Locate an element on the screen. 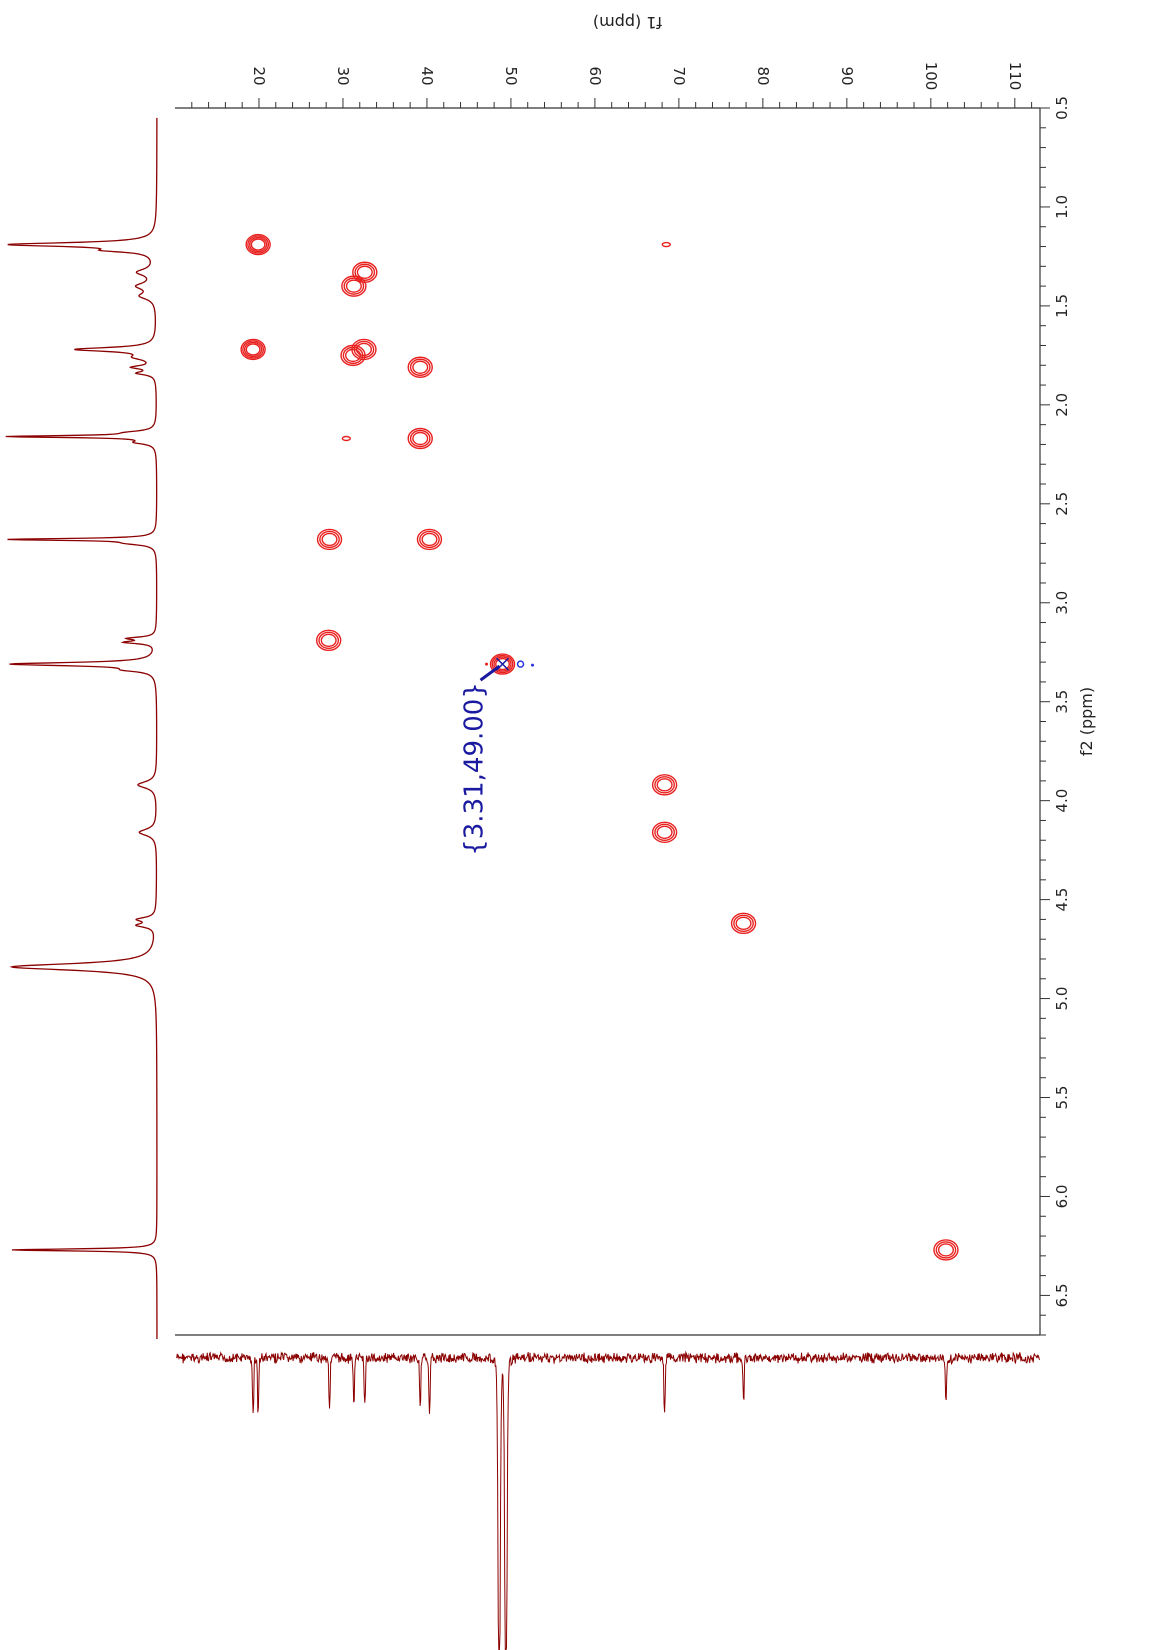 The width and height of the screenshot is (1161, 1650). peak-annotation: {3.31,49.00} is located at coordinates (485, 756).